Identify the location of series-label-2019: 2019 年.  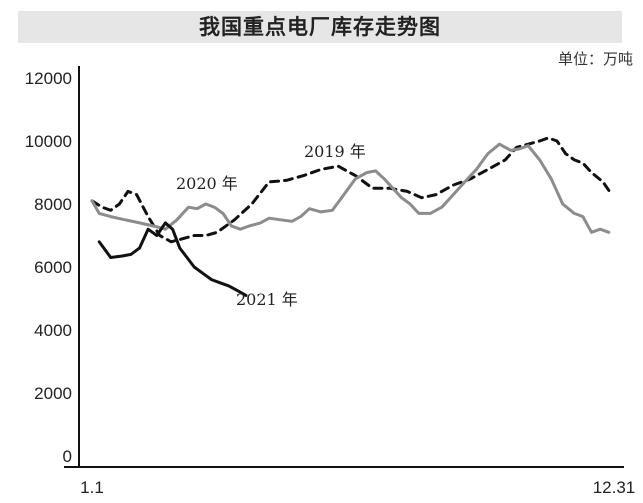
(335, 151).